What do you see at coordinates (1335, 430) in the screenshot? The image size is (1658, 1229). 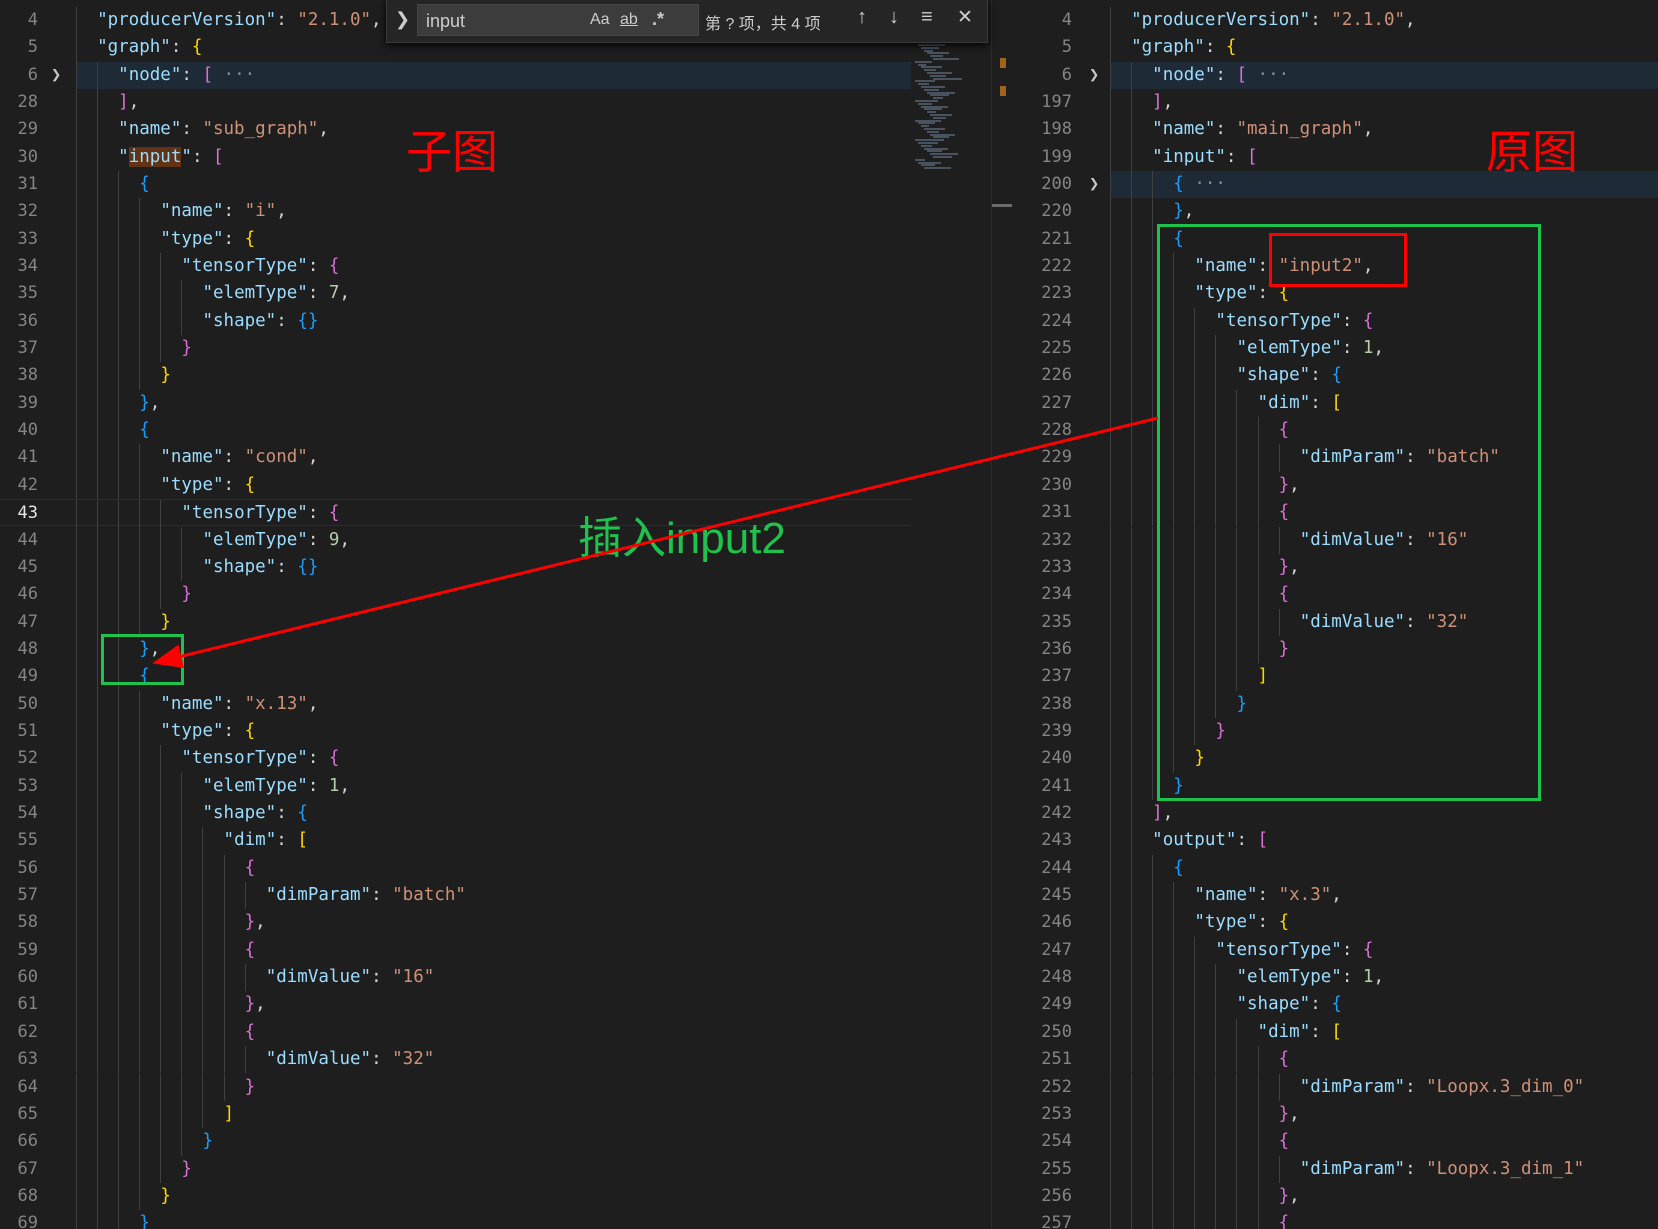 I see `code-line: 228 {` at bounding box center [1335, 430].